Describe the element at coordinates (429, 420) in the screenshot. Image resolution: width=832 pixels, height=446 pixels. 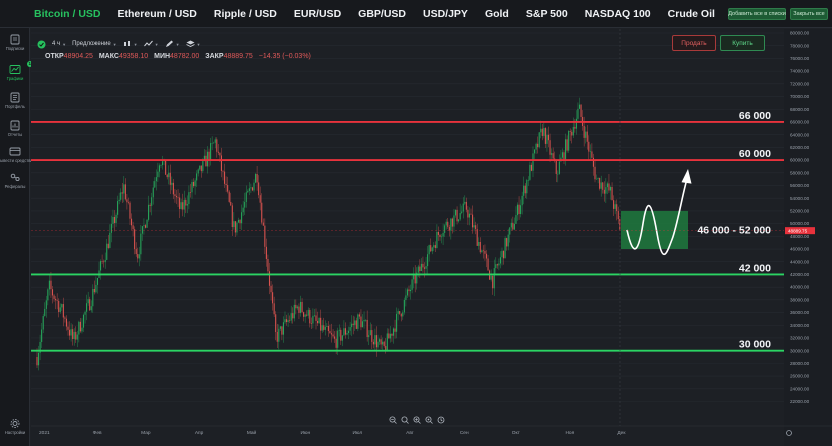
I see `fit-zoom-icon` at that location.